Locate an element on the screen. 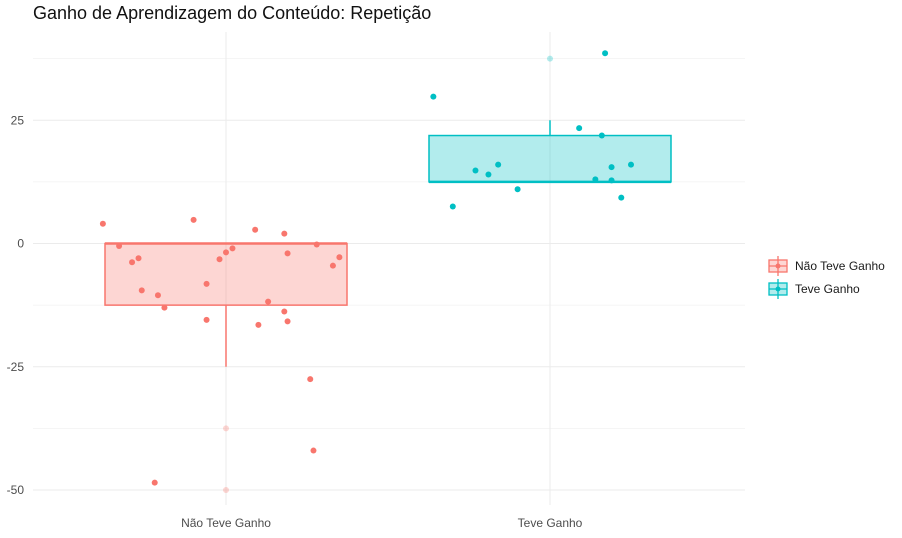 This screenshot has height=538, width=902. legend-label-nao-teve-ganho: Não Teve Ganho is located at coordinates (840, 265).